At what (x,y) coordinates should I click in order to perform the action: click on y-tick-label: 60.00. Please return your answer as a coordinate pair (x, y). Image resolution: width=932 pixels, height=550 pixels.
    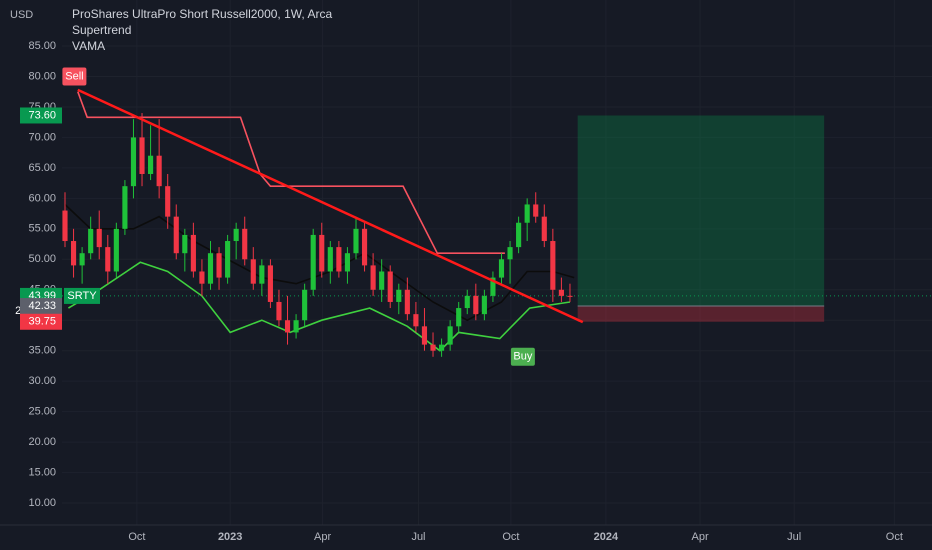
    Looking at the image, I should click on (42, 198).